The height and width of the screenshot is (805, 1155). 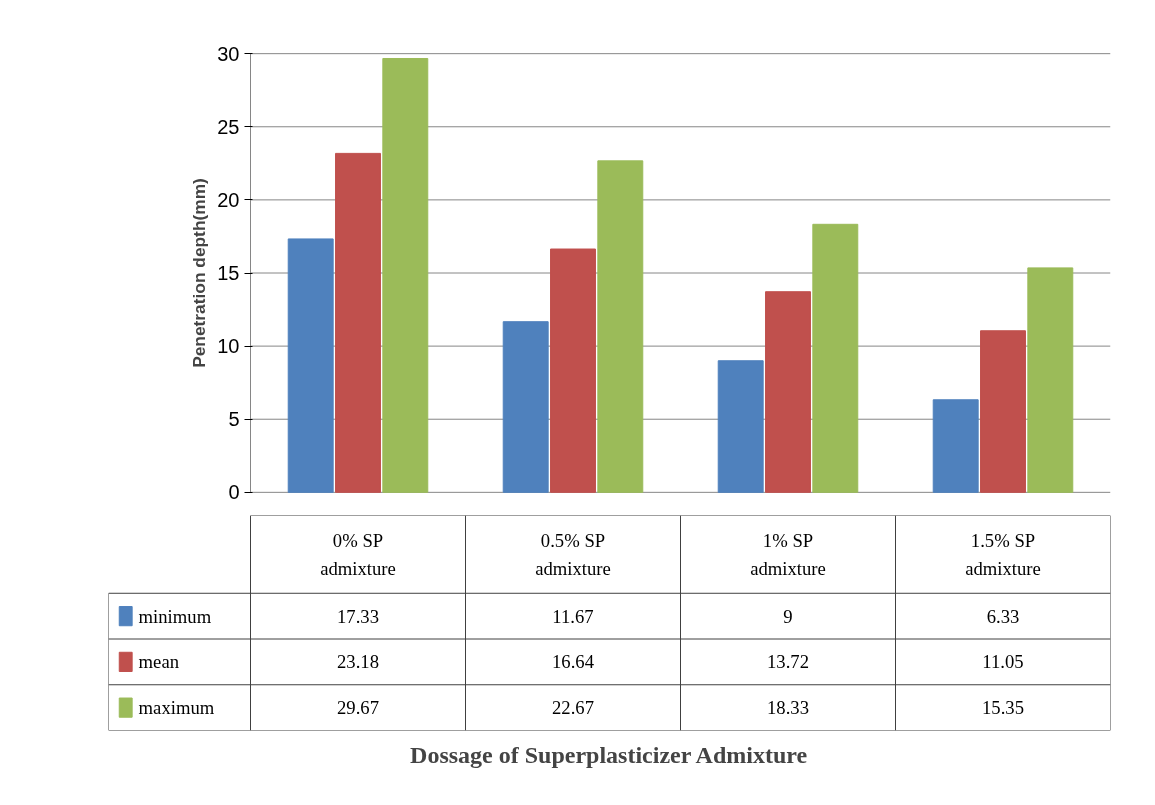 What do you see at coordinates (573, 662) in the screenshot?
I see `data-label: 16.64` at bounding box center [573, 662].